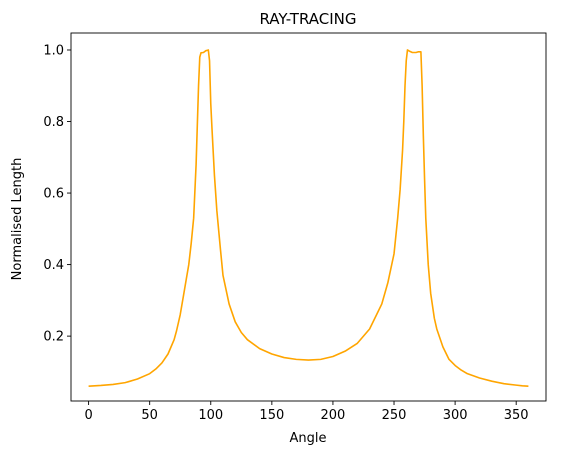 This screenshot has width=567, height=455. What do you see at coordinates (306, 412) in the screenshot?
I see `x-axis: 0 50 100 150 200 250 300 350` at bounding box center [306, 412].